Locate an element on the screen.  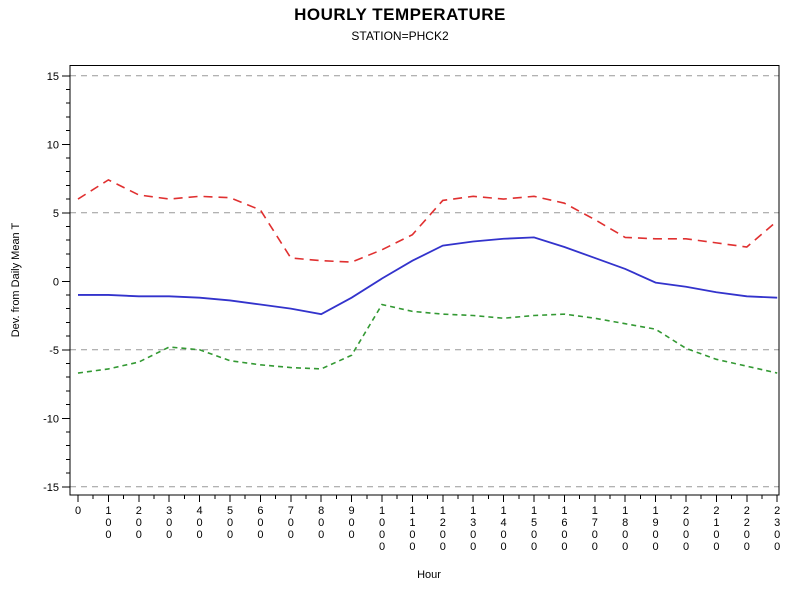
y-tick-label: 5 is located at coordinates (56, 214).